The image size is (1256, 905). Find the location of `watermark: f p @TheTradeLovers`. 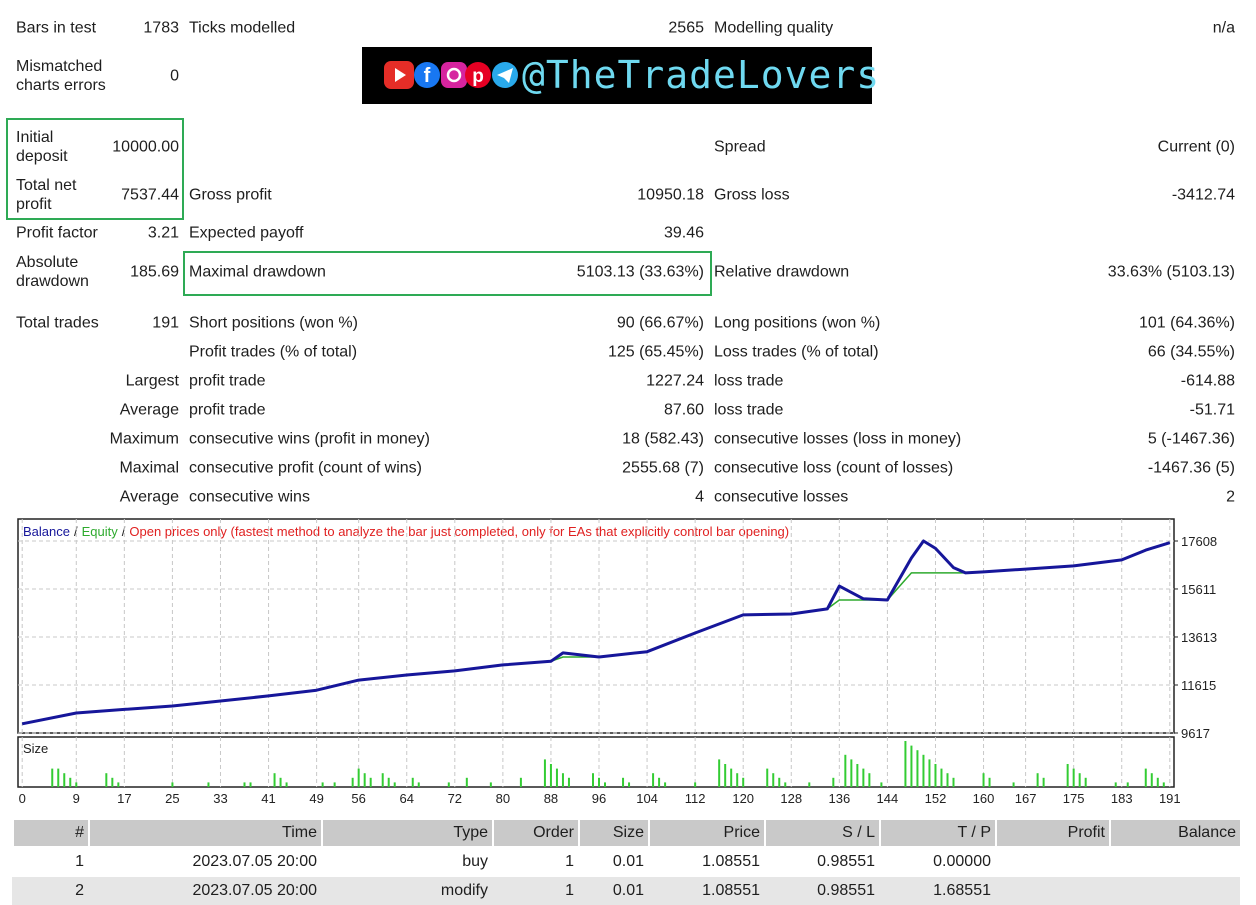

watermark: f p @TheTradeLovers is located at coordinates (620, 75).